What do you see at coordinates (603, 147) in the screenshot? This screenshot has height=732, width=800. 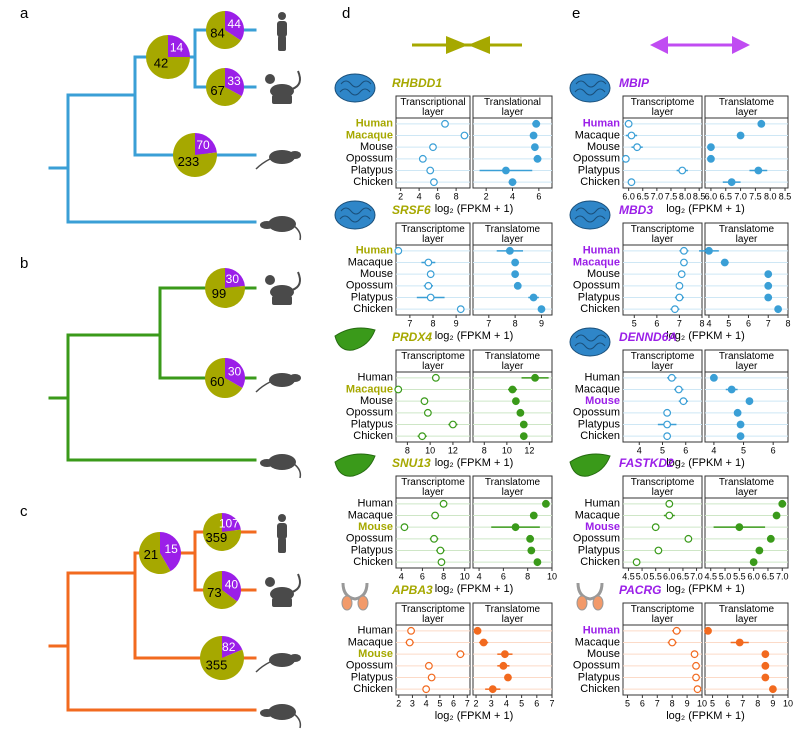 I see `species-label: Mouse` at bounding box center [603, 147].